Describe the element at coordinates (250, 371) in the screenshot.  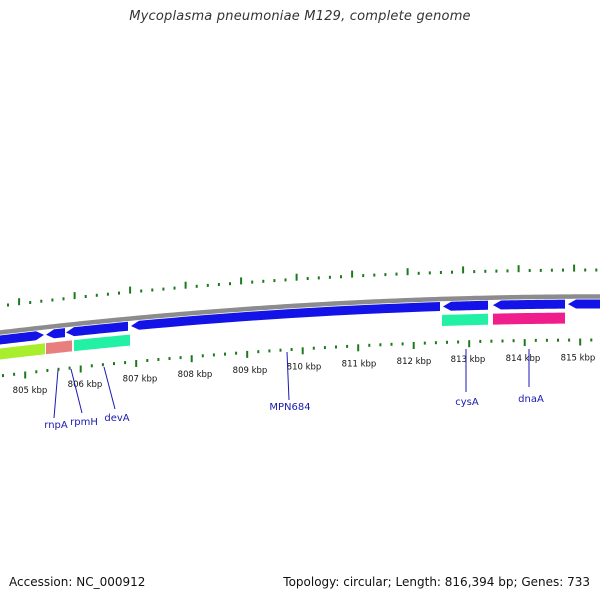
I see `kbp-label: 809 kbp` at that location.